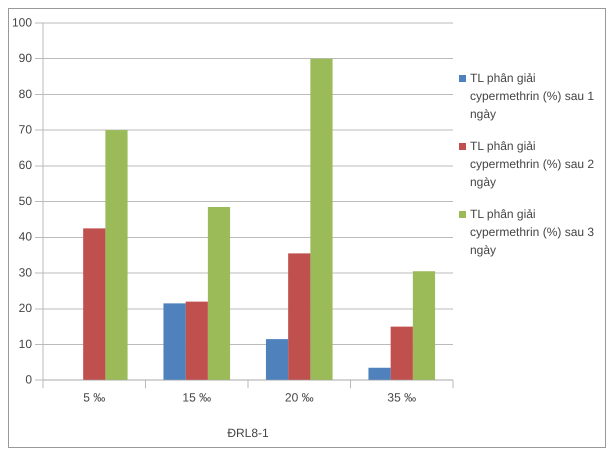 Image resolution: width=614 pixels, height=456 pixels. What do you see at coordinates (25, 129) in the screenshot?
I see `y-tick-label: 70` at bounding box center [25, 129].